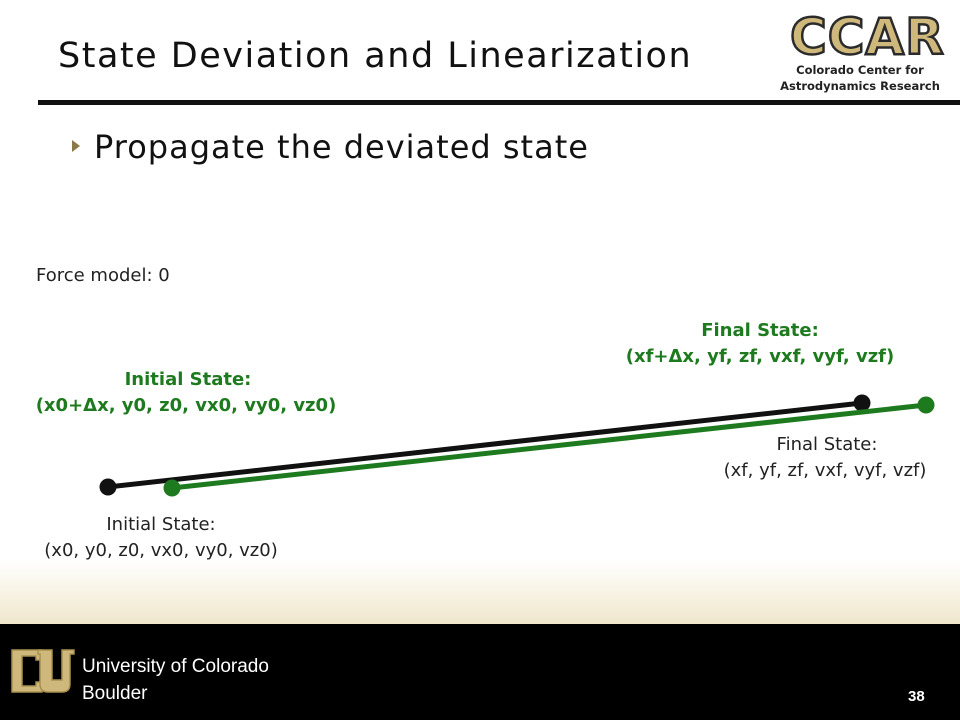 The image size is (960, 720). What do you see at coordinates (916, 696) in the screenshot?
I see `page-number: 38` at bounding box center [916, 696].